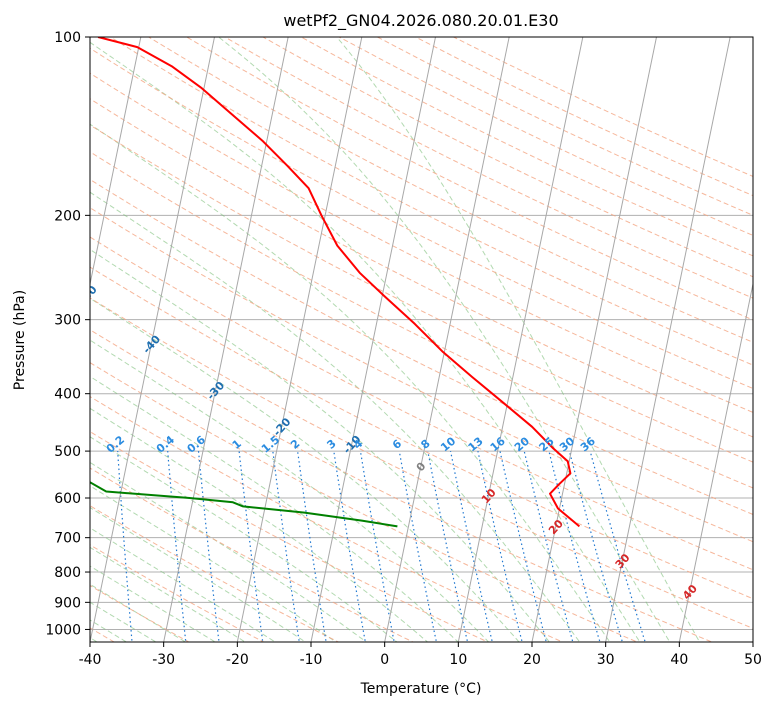 Image resolution: width=775 pixels, height=708 pixels. Describe the element at coordinates (679, 660) in the screenshot. I see `x-tick-label: 40` at that location.